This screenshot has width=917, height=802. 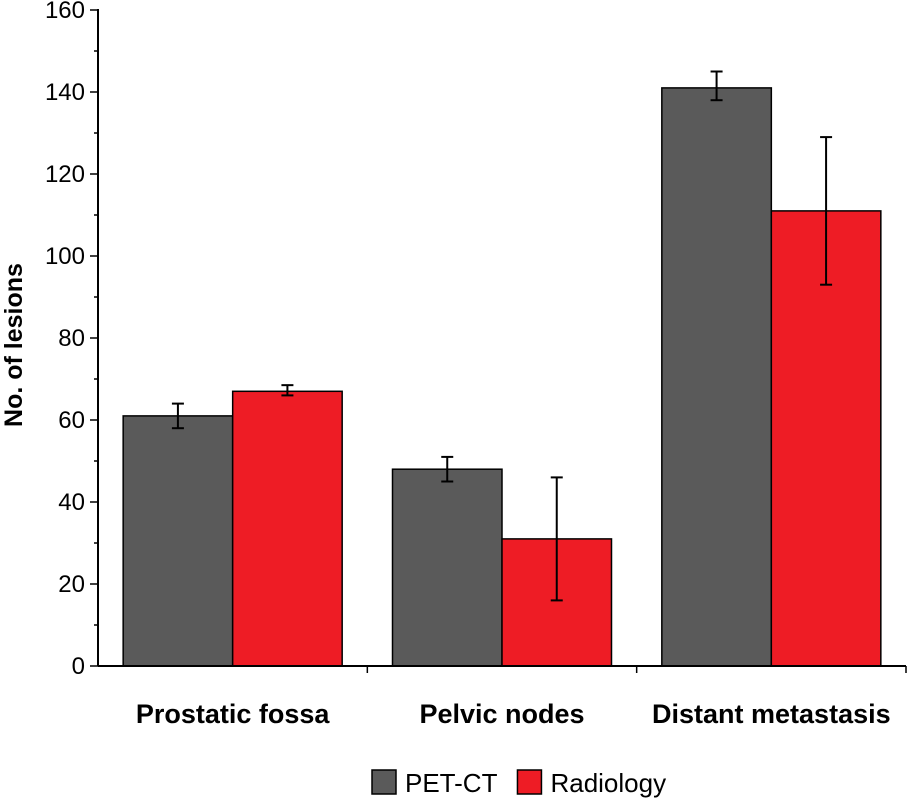 I want to click on y-tick-label: 80, so click(x=71, y=338).